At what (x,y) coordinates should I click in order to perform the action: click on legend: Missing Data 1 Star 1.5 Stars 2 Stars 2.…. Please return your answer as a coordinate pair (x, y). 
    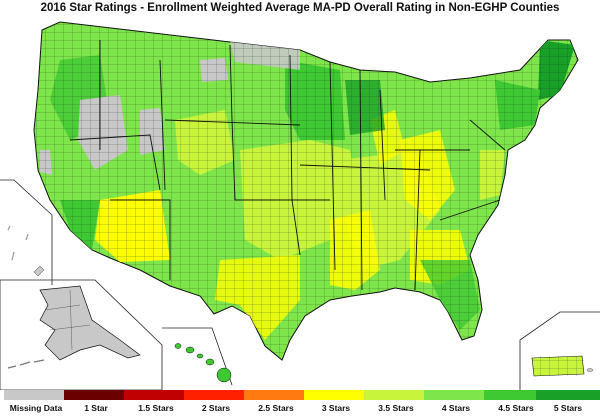
    Looking at the image, I should click on (300, 405).